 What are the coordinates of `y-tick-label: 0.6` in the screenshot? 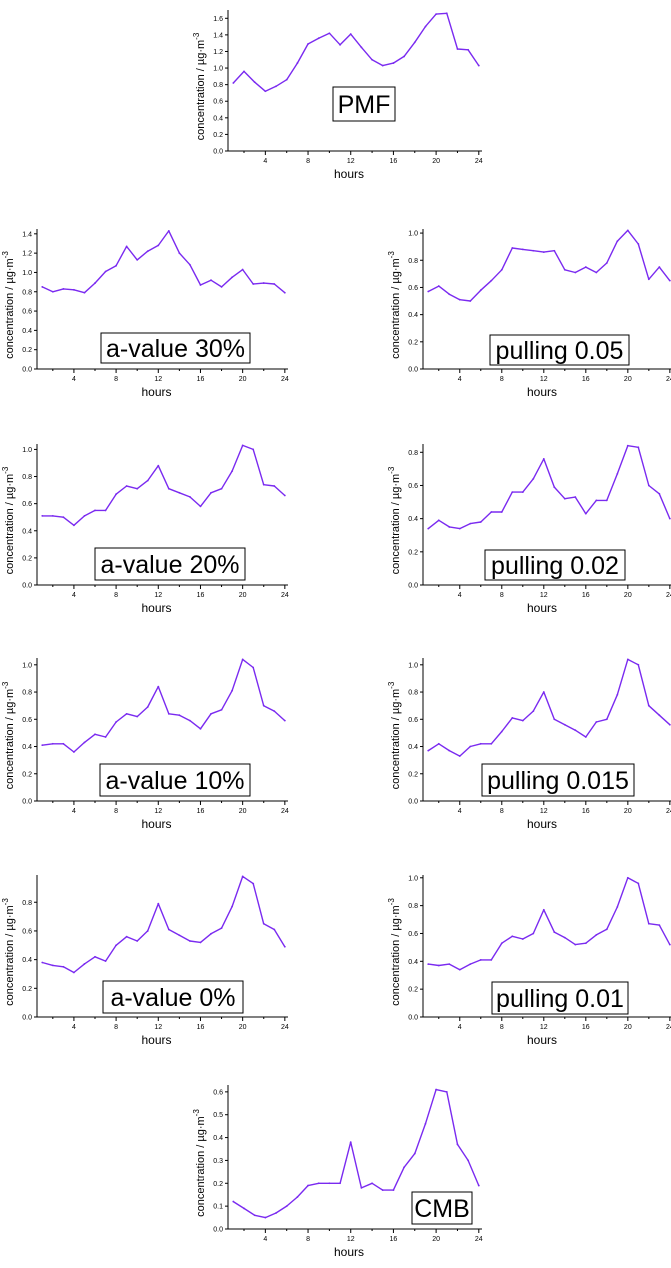 It's located at (27, 931).